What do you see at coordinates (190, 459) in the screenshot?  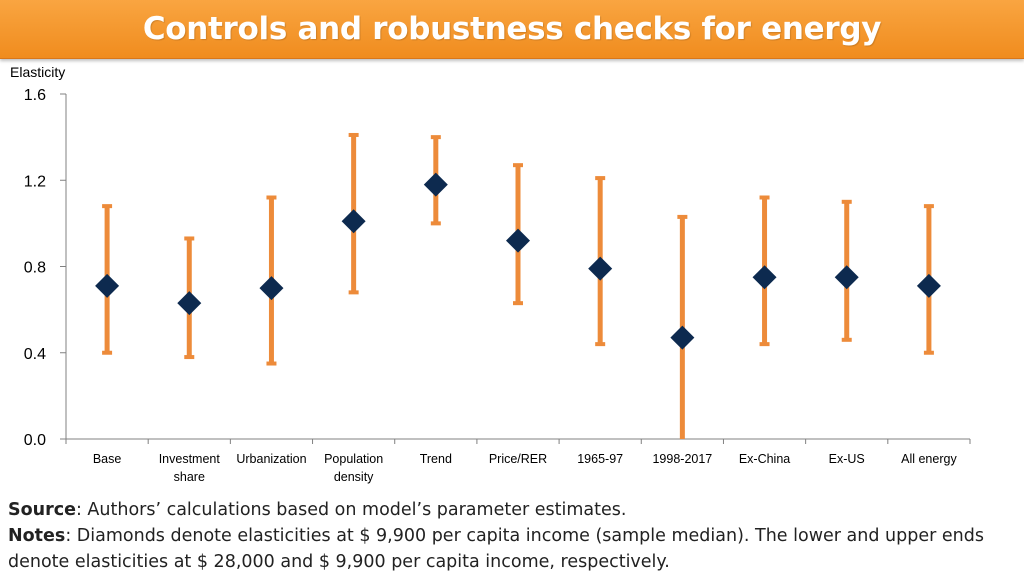 I see `x-category-label-line: Investment` at bounding box center [190, 459].